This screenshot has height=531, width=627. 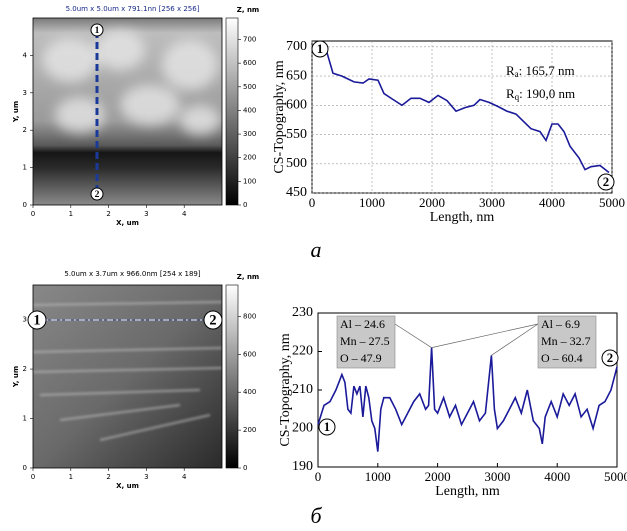 I want to click on afm-image-a, so click(x=127, y=111).